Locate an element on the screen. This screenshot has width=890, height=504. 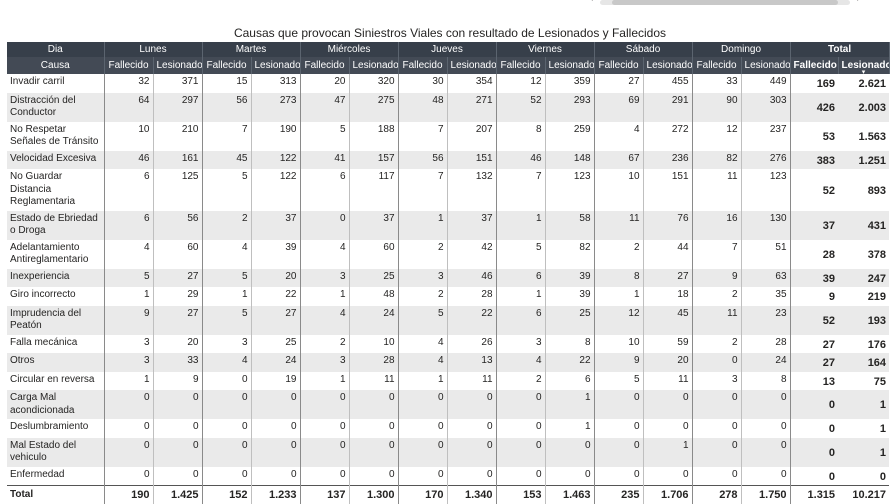
lesionado-cell: 293 is located at coordinates (570, 107).